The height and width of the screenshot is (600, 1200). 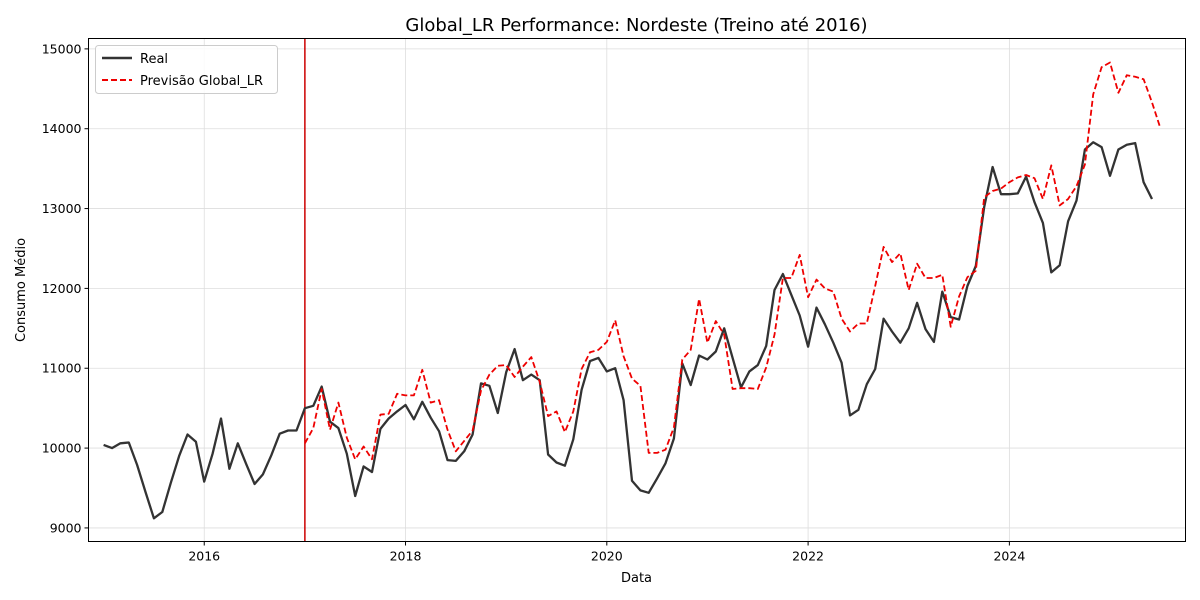 I want to click on x-tick-label: 2016, so click(x=204, y=556).